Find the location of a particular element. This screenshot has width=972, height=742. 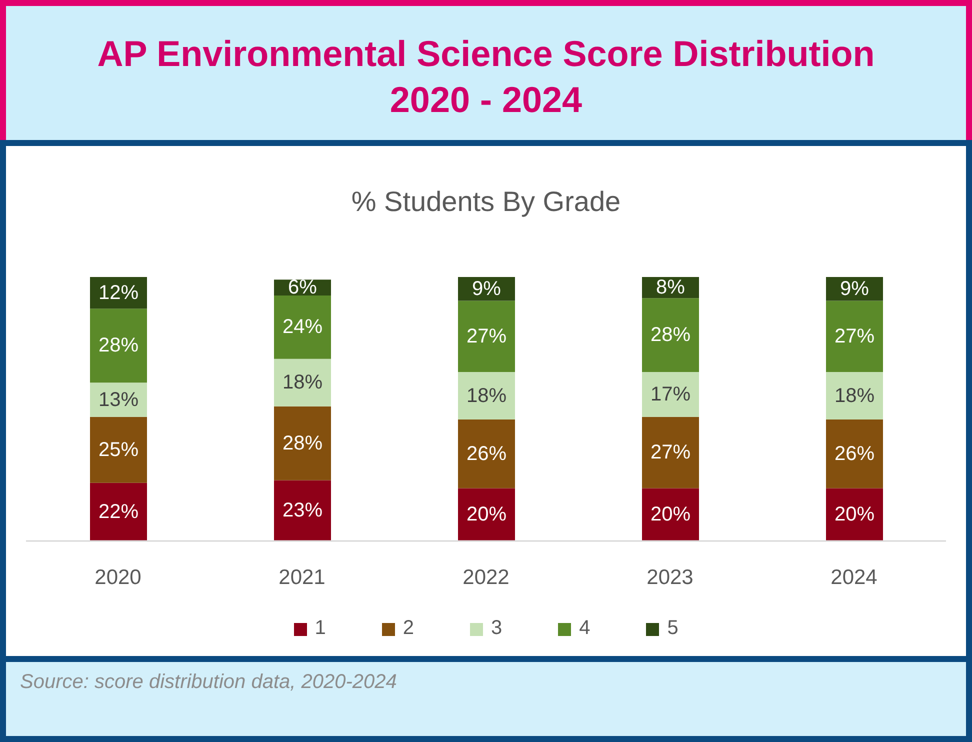

x-tick-label: 2024 is located at coordinates (854, 577).